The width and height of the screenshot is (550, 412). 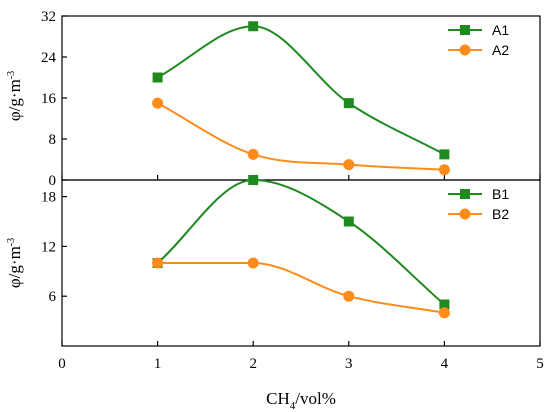 I want to click on x-axis-title-sub: 4, so click(x=293, y=406).